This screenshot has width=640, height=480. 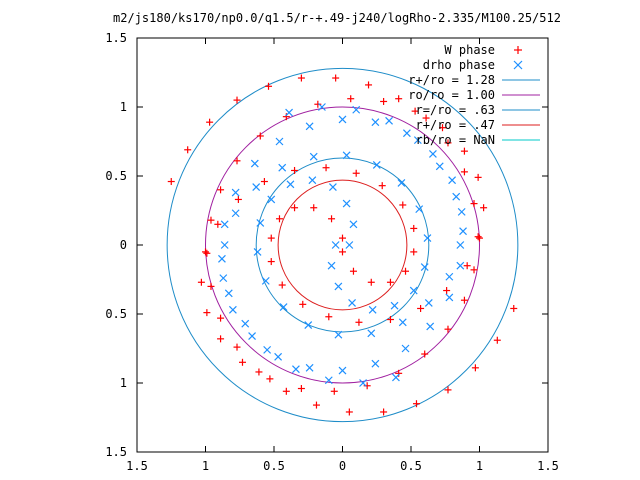 What do you see at coordinates (123, 245) in the screenshot?
I see `y-tick-label: 0` at bounding box center [123, 245].